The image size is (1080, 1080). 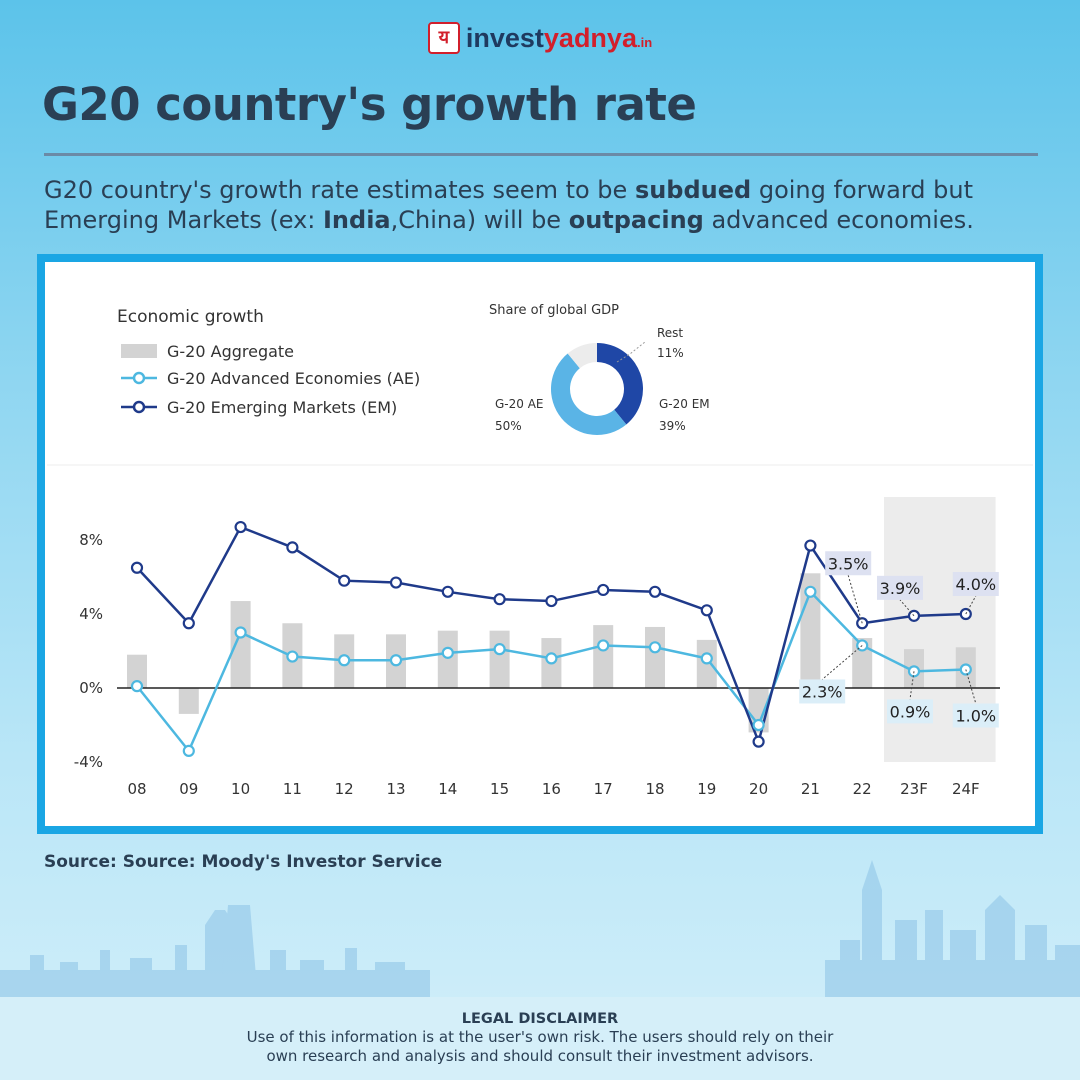 I want to click on y-tick-label: 8%, so click(x=91, y=540).